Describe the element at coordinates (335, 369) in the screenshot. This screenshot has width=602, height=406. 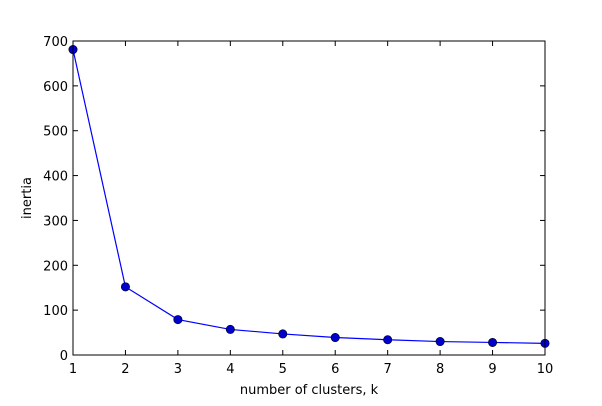
I see `x-tick-label: 6` at that location.